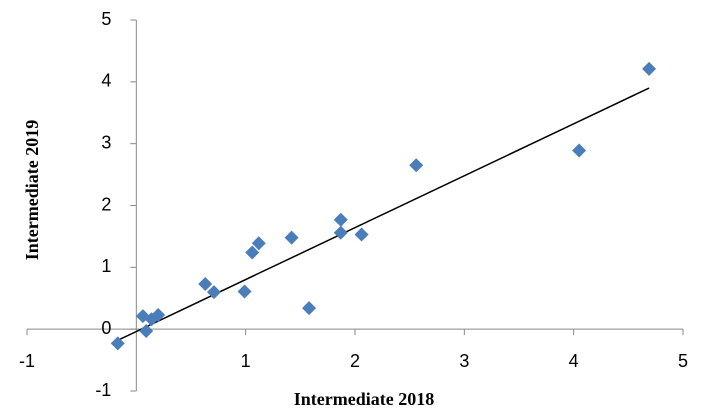 Image resolution: width=702 pixels, height=412 pixels. Describe the element at coordinates (103, 390) in the screenshot. I see `y-tick-label: -1` at that location.